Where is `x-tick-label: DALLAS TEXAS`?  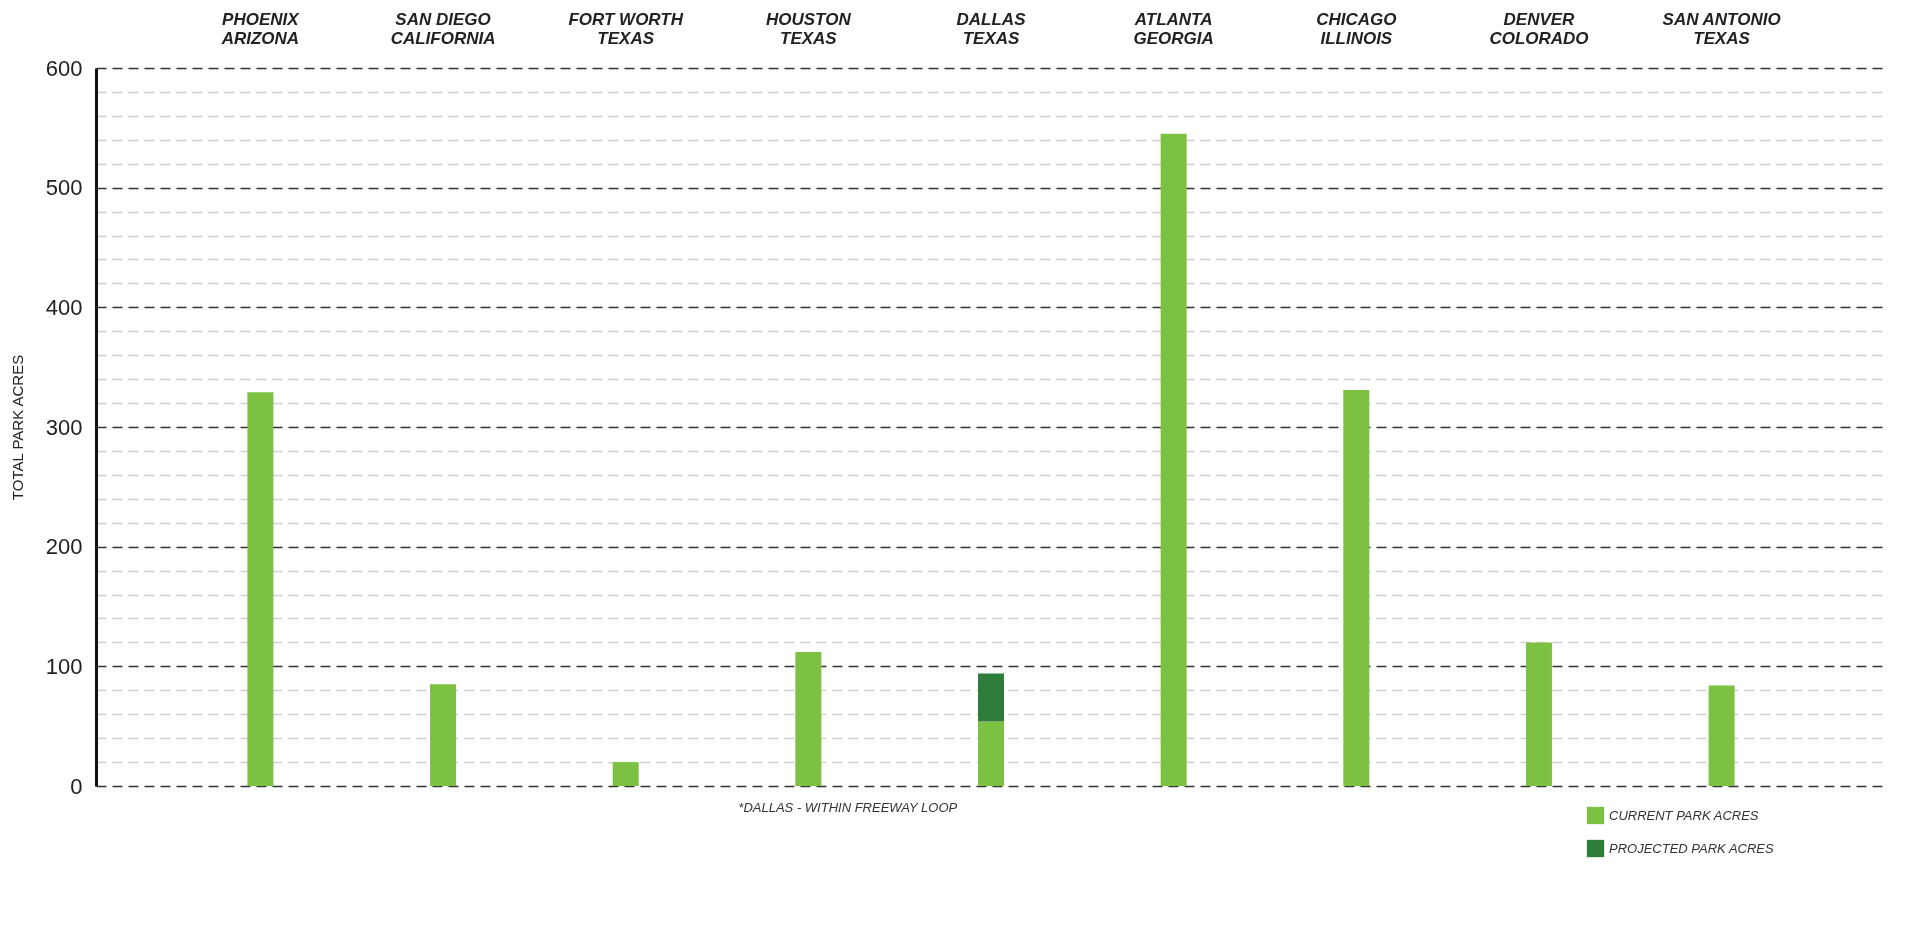
x-tick-label: DALLAS TEXAS is located at coordinates (991, 28).